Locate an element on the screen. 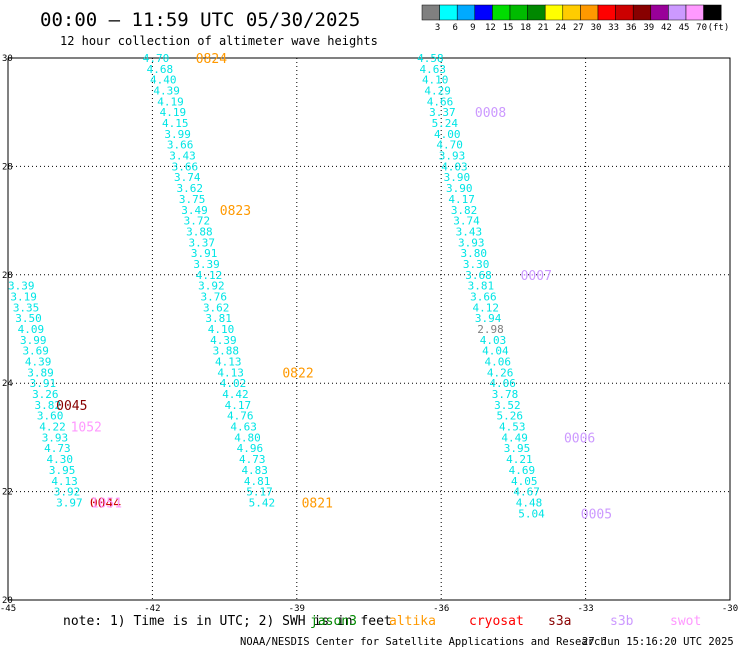 The width and height of the screenshot is (740, 650). swh-value: 4.63 is located at coordinates (433, 69).